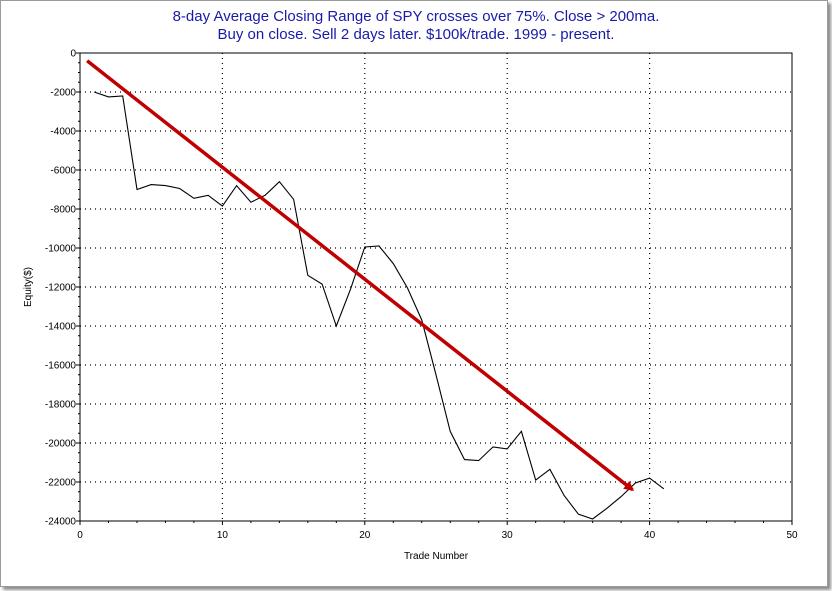 The image size is (832, 591). Describe the element at coordinates (61, 288) in the screenshot. I see `y-tick-label: -12000` at that location.